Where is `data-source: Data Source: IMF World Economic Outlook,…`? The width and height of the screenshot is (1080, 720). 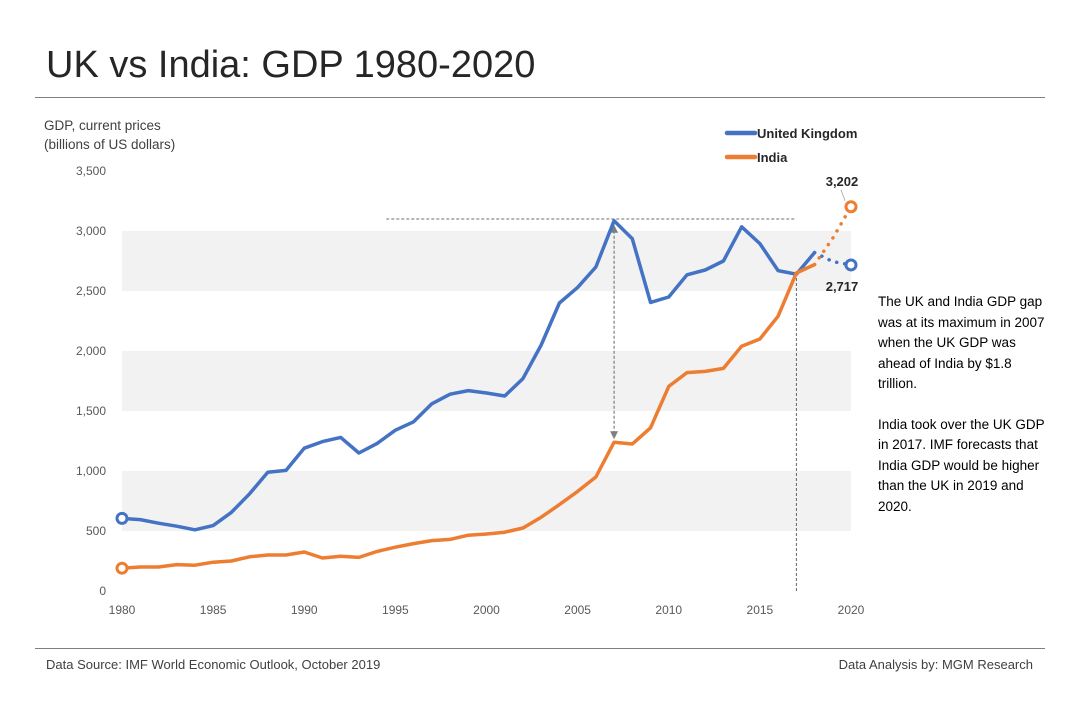
data-source: Data Source: IMF World Economic Outlook,… is located at coordinates (213, 664).